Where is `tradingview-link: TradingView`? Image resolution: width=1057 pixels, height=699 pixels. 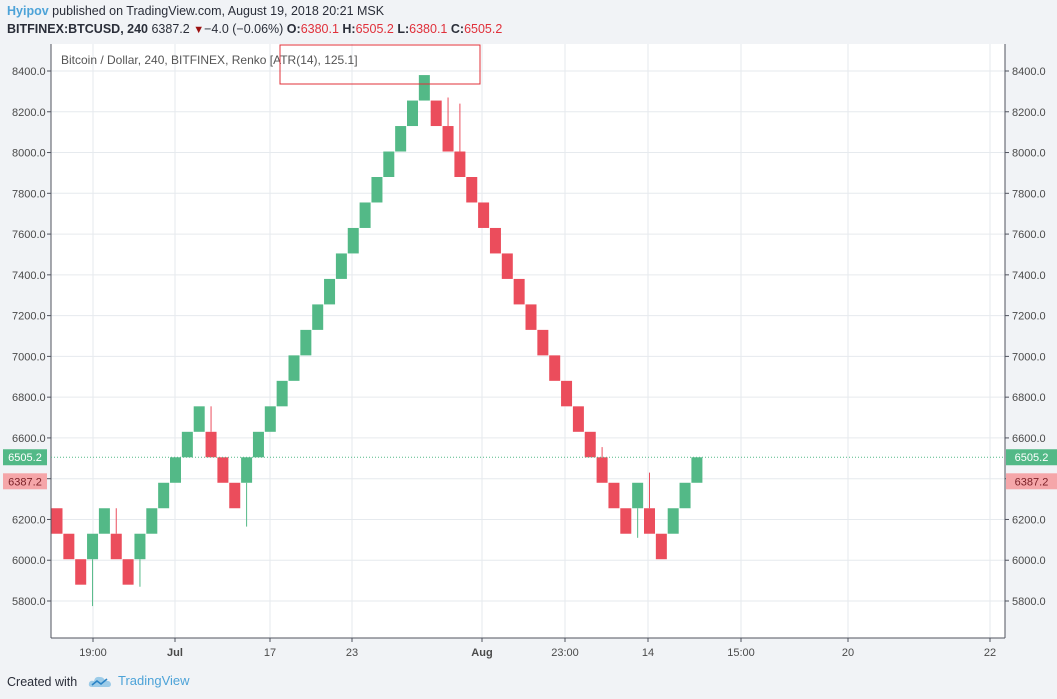
tradingview-link: TradingView is located at coordinates (139, 680).